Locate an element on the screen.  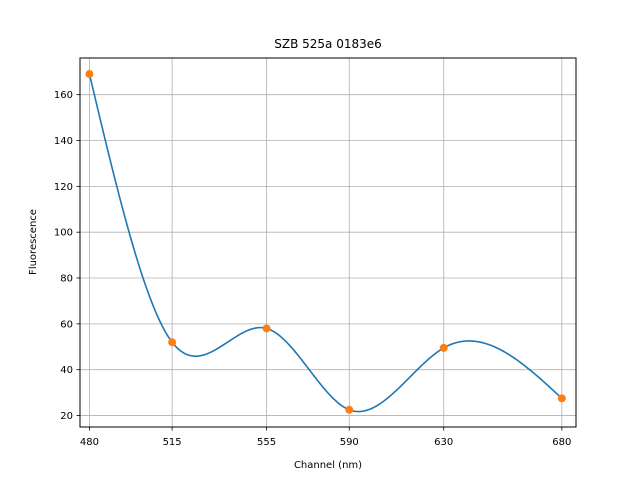
x-tick-label: 515 is located at coordinates (172, 442).